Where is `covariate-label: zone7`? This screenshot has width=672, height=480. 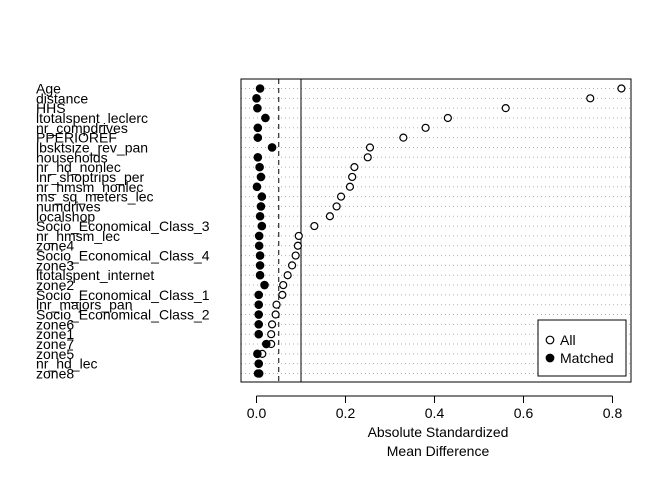
covariate-label: zone7 is located at coordinates (55, 344).